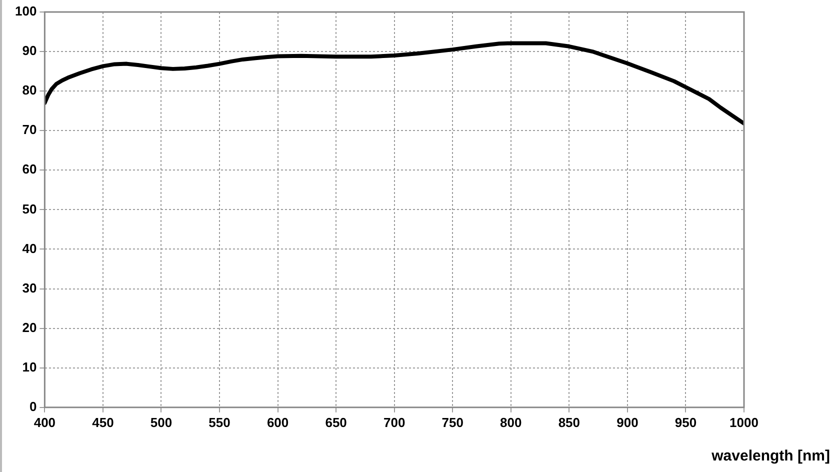 This screenshot has width=834, height=472. What do you see at coordinates (627, 422) in the screenshot?
I see `x-tick-label: 900` at bounding box center [627, 422].